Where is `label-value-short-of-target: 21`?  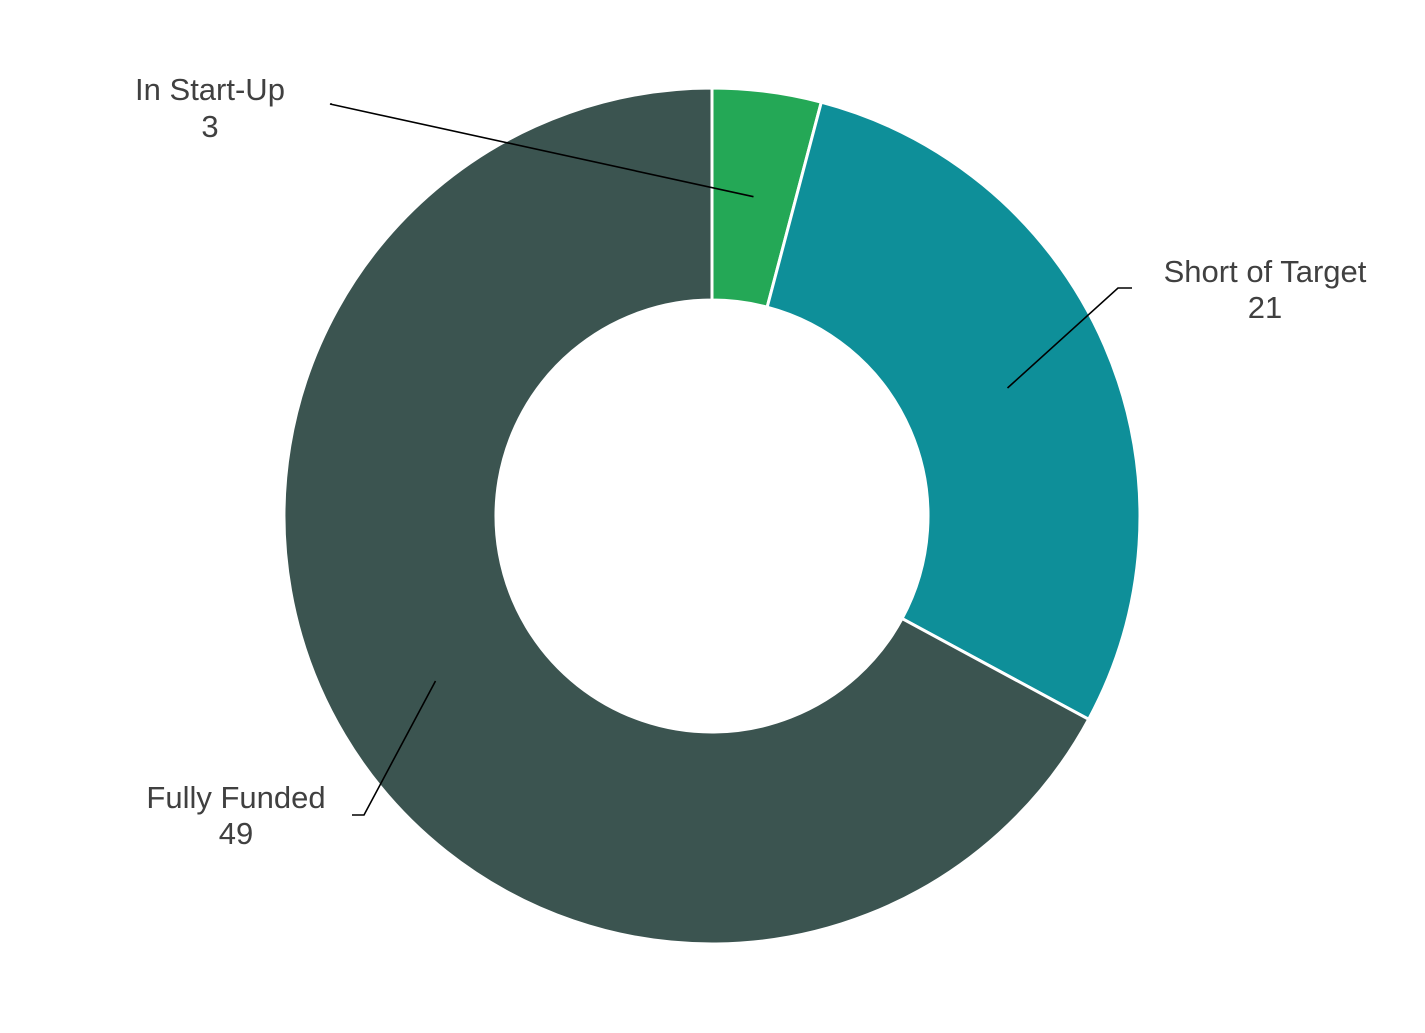 label-value-short-of-target: 21 is located at coordinates (1265, 307).